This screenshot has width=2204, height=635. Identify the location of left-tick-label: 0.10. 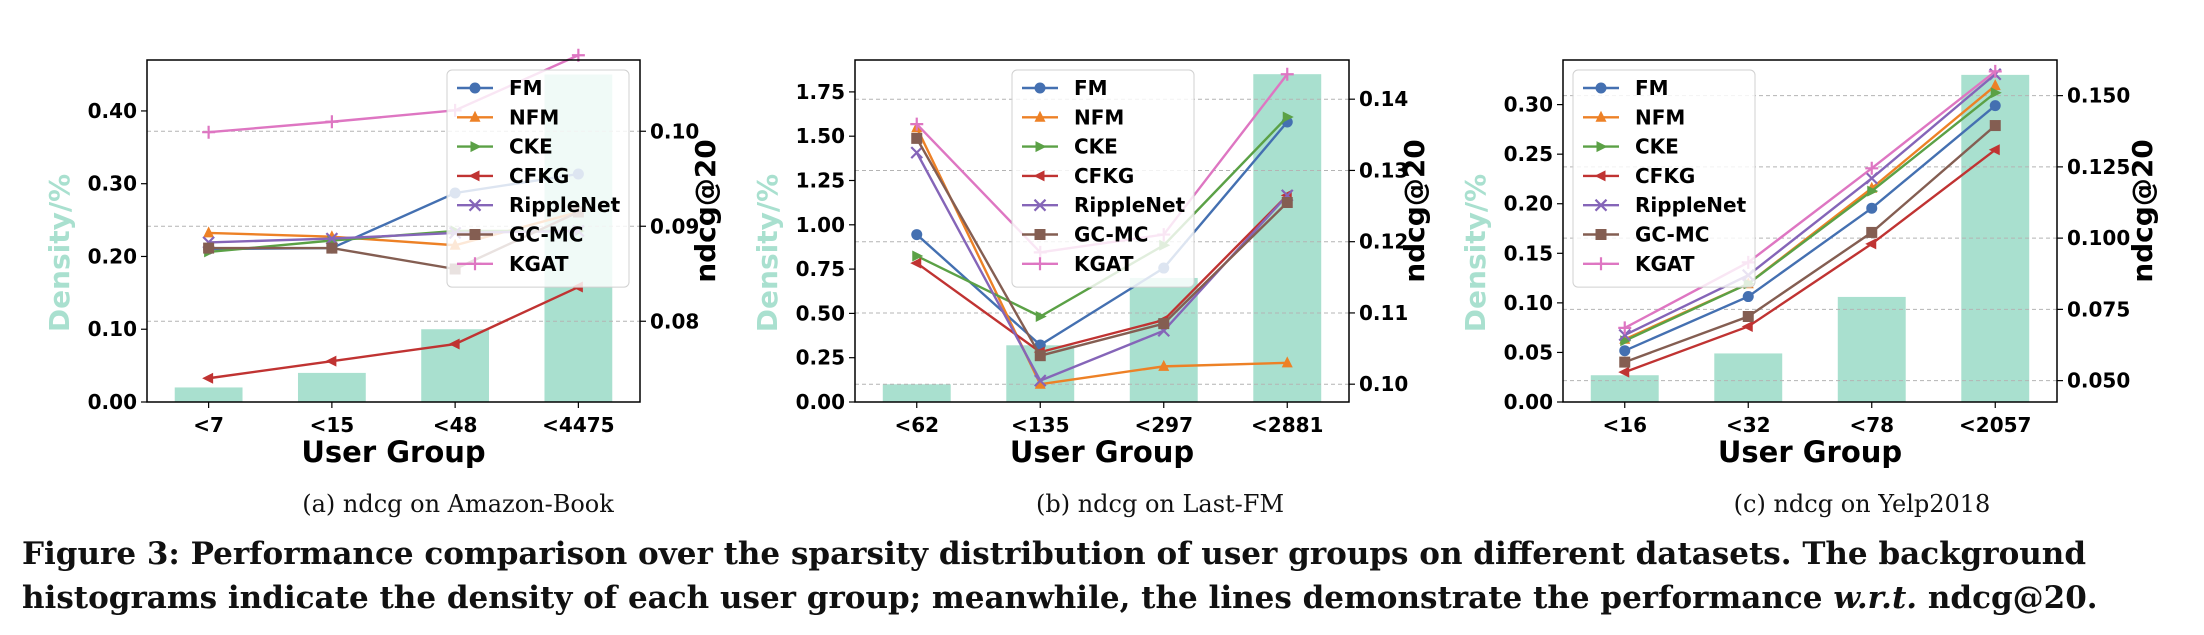
(1528, 303).